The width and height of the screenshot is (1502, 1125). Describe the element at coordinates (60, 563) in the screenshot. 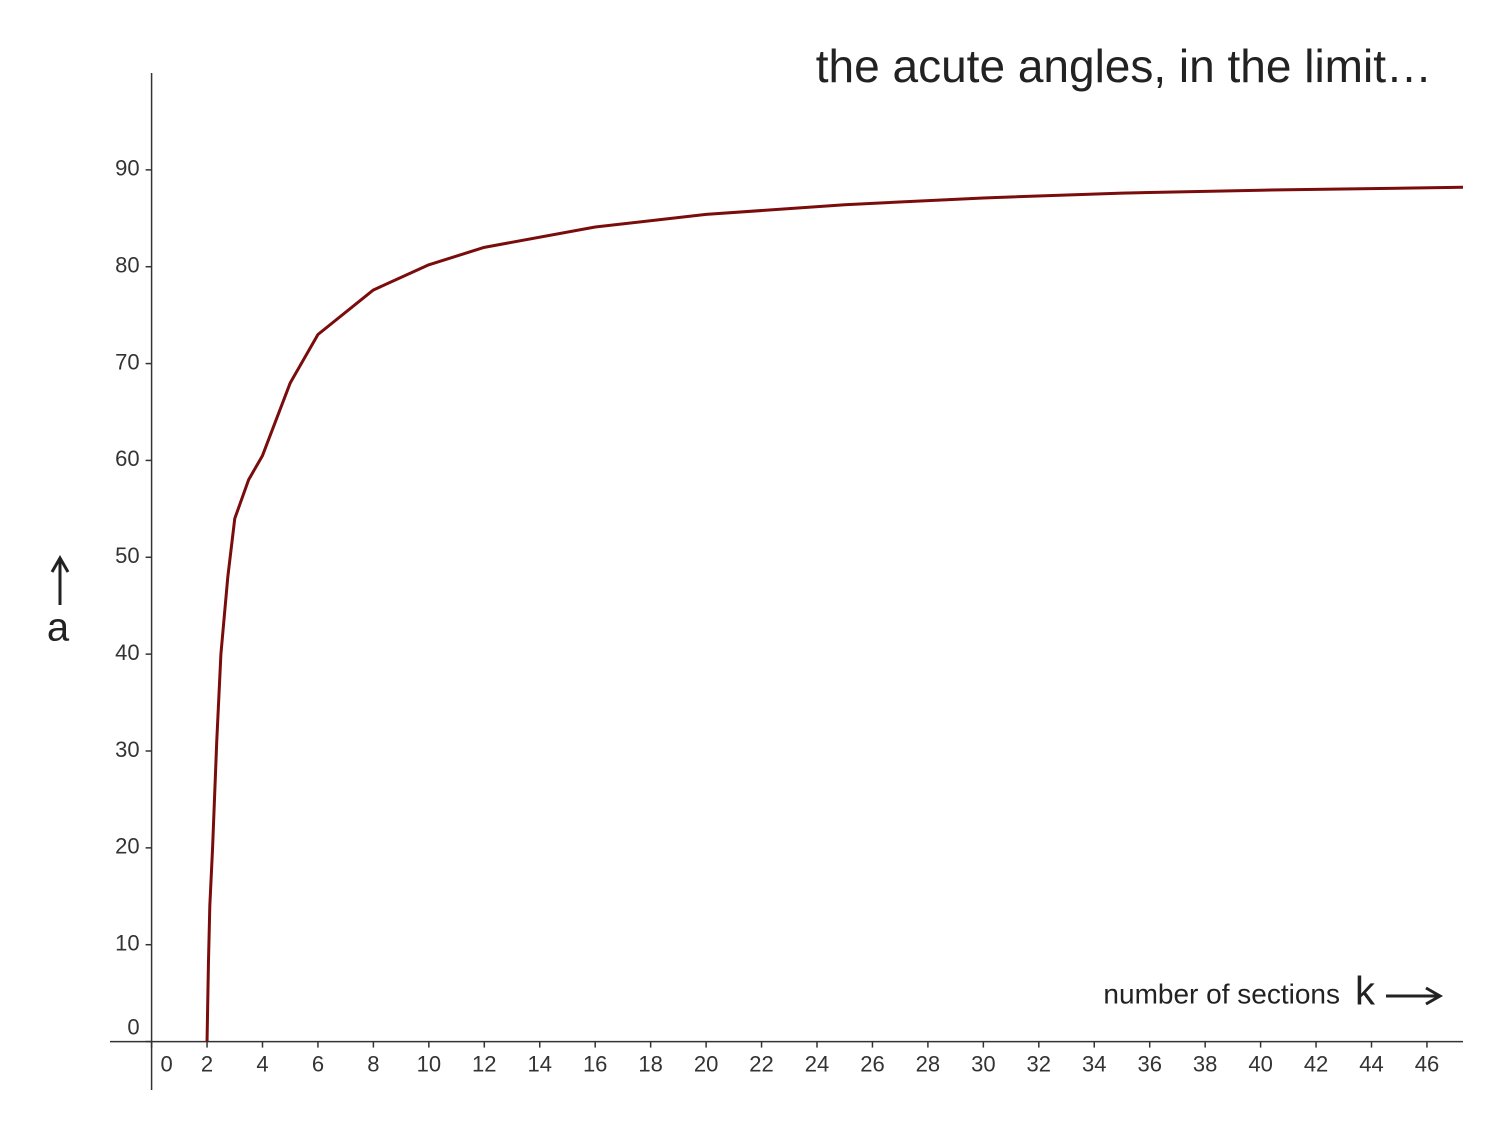

I see `y-arrow-head` at that location.